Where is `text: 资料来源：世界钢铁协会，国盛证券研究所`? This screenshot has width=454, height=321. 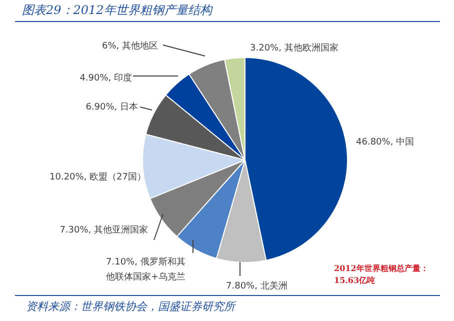 text: 资料来源：世界钢铁协会，国盛证券研究所 is located at coordinates (130, 306).